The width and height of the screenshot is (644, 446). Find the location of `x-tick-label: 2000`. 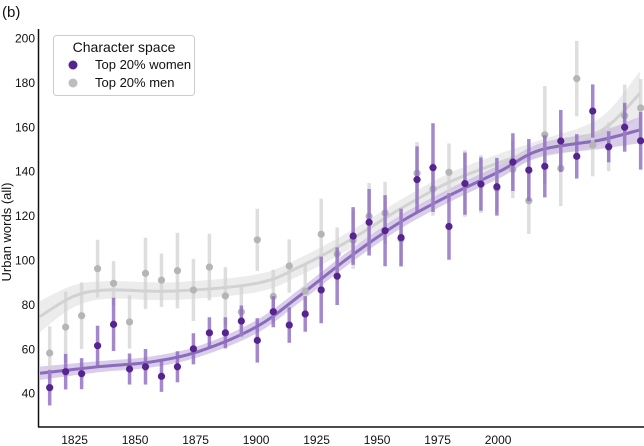

x-tick-label: 2000 is located at coordinates (498, 439).